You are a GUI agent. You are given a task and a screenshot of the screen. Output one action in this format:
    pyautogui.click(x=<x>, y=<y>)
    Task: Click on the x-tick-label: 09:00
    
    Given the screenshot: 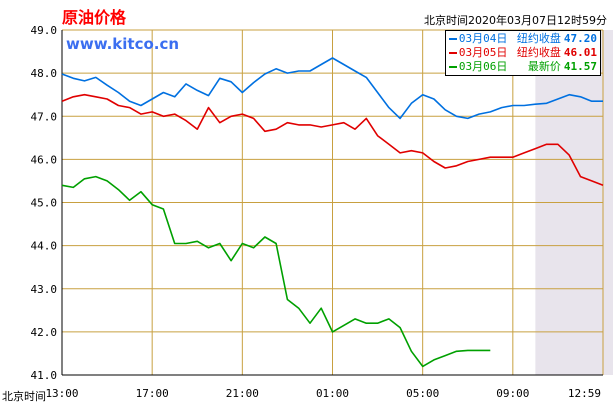 What is the action you would take?
    pyautogui.click(x=512, y=393)
    